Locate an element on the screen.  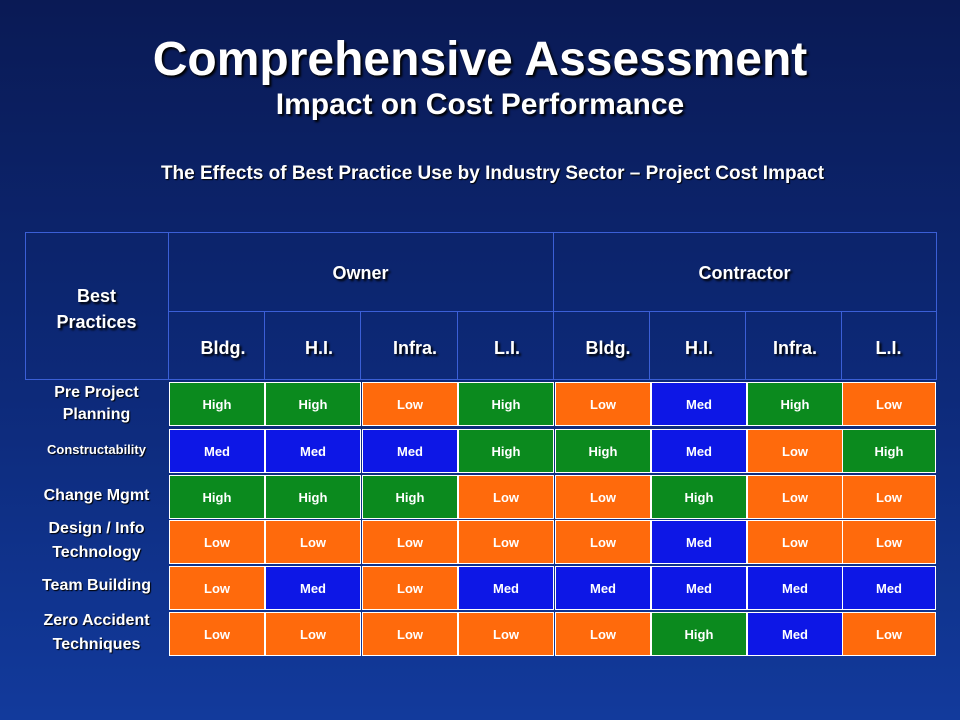
row-label-constructability: Constructability is located at coordinates (96, 450).